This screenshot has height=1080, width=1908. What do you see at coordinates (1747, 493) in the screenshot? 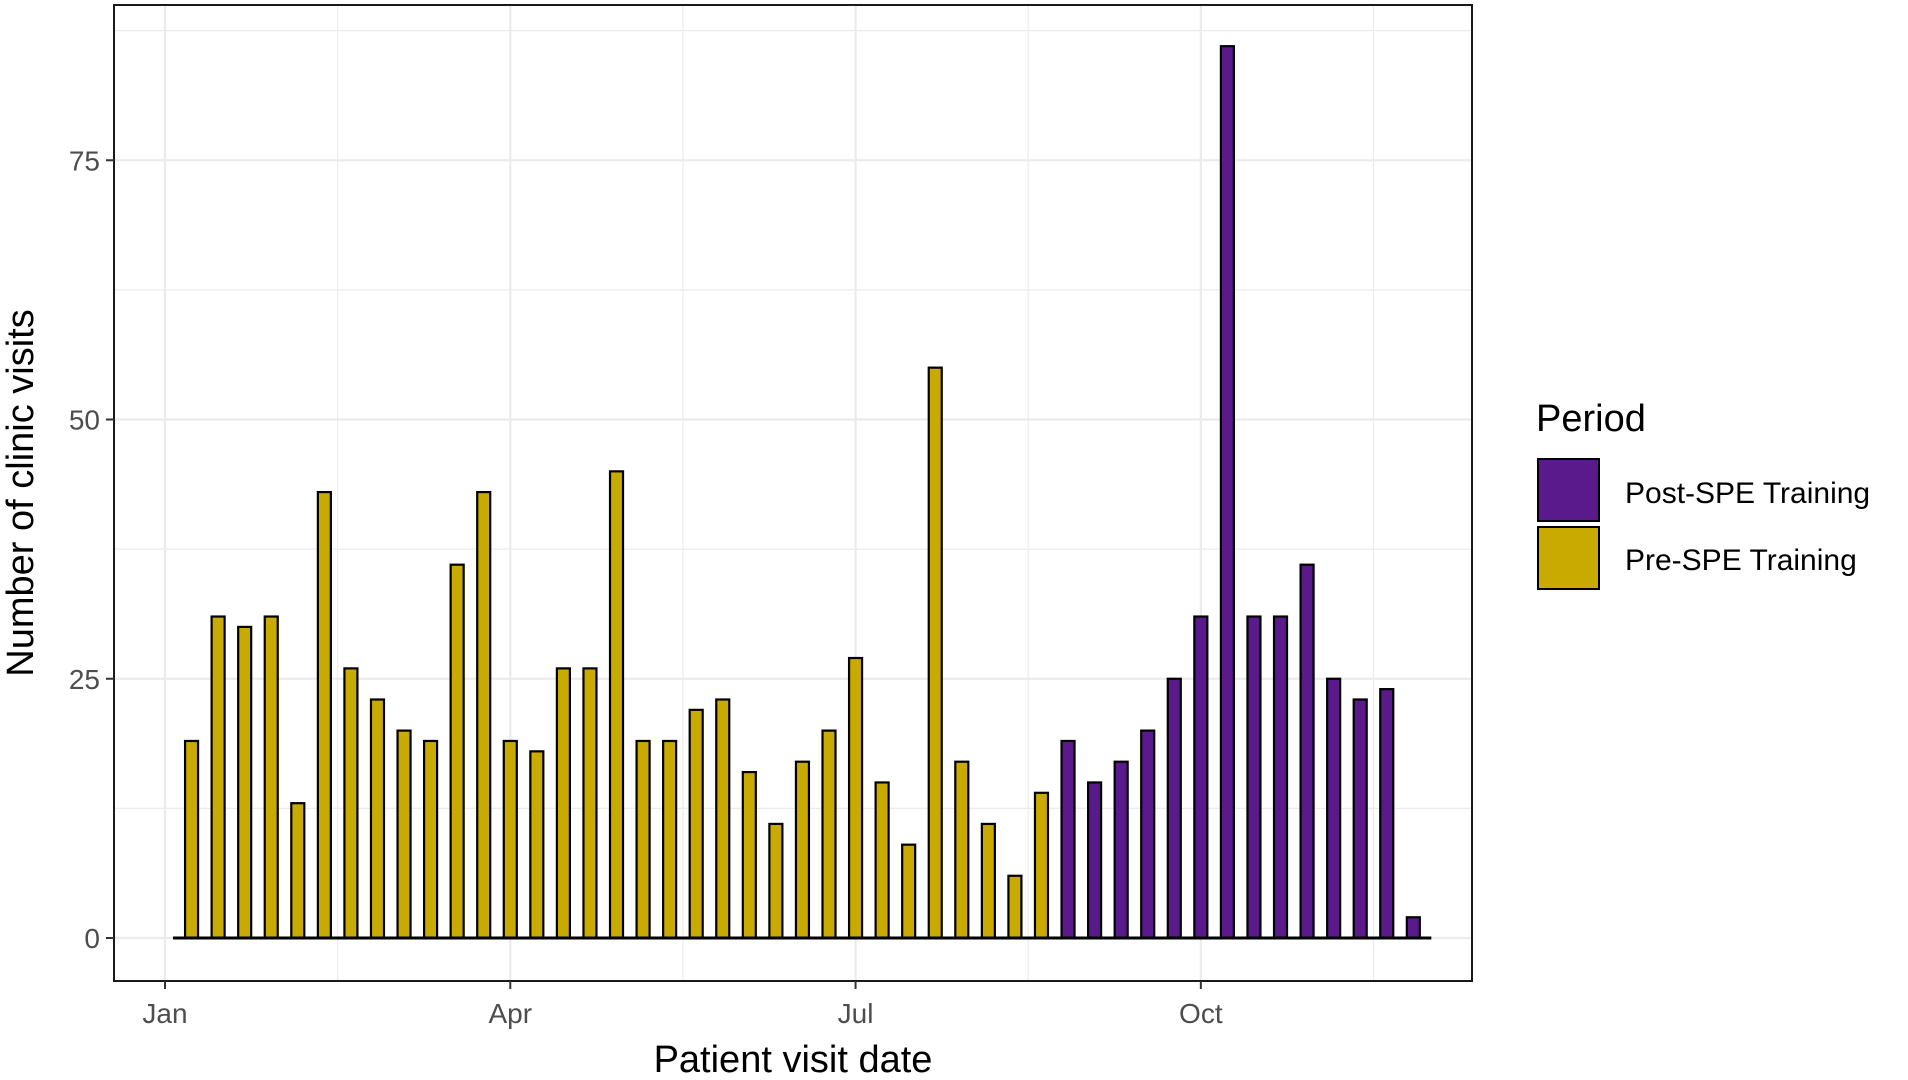
I see `legend-label-post-spe: Post-SPE Training` at bounding box center [1747, 493].